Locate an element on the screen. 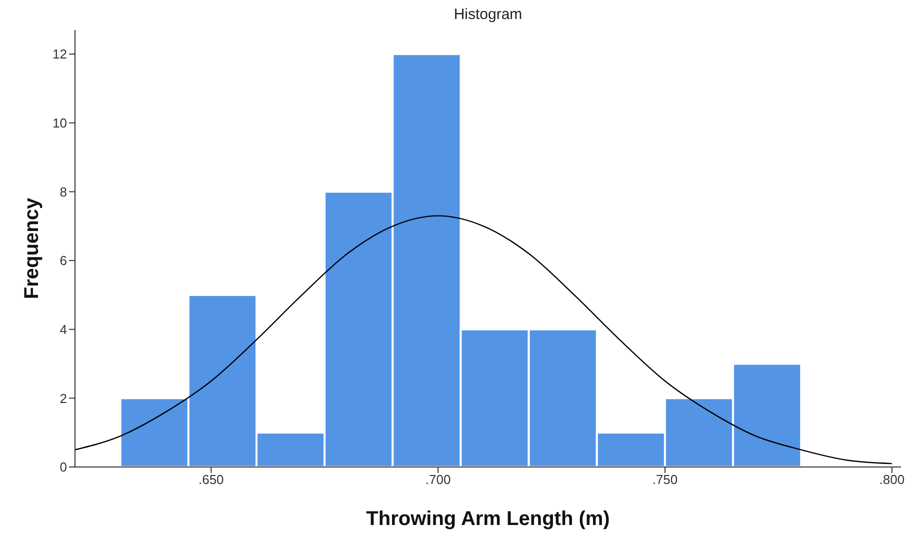 This screenshot has width=917, height=545. x-tick-label: .750 is located at coordinates (665, 480).